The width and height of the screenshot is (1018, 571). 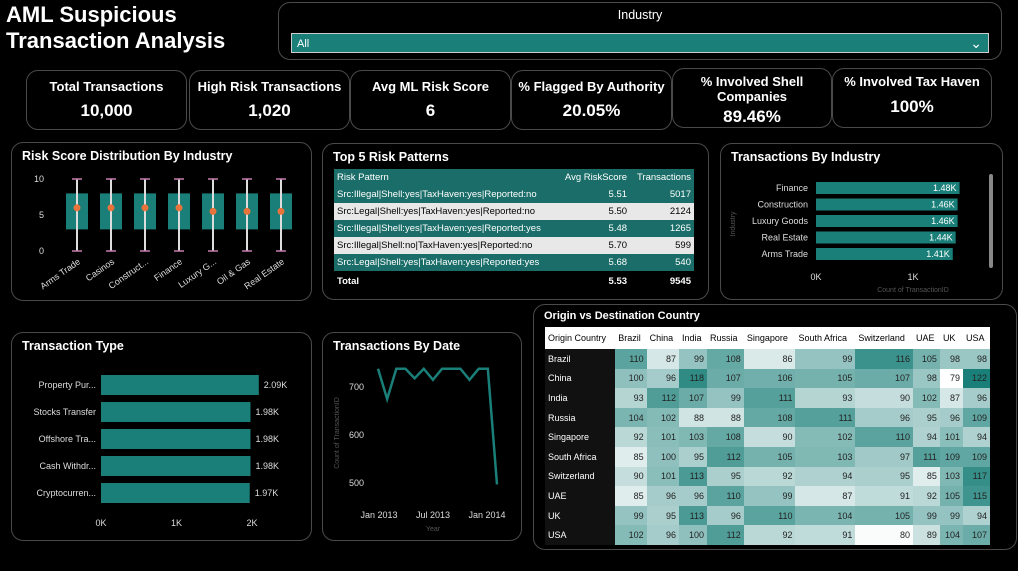 I want to click on kpi-label: Avg ML Risk Score, so click(x=430, y=86).